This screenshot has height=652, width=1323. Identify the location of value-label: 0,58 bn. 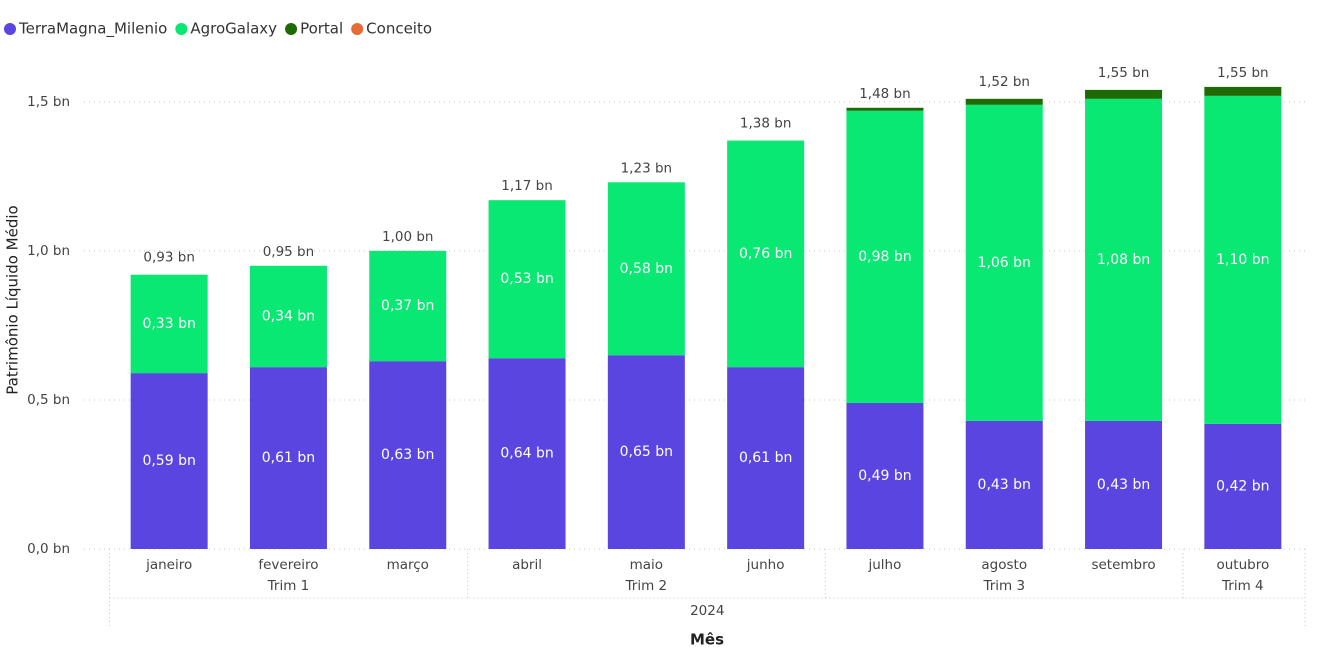
(646, 269).